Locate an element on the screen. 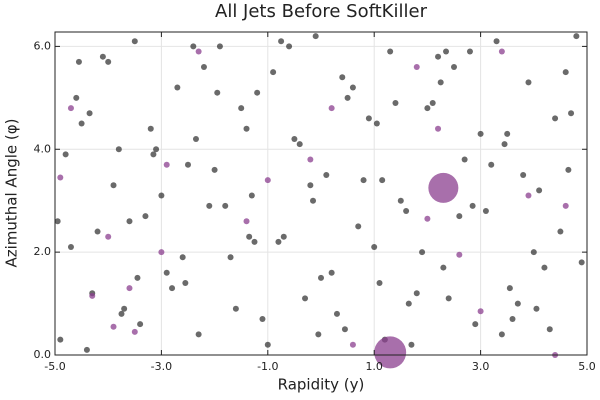 The image size is (600, 400). x-axis-label: Rapidity (y) is located at coordinates (321, 385).